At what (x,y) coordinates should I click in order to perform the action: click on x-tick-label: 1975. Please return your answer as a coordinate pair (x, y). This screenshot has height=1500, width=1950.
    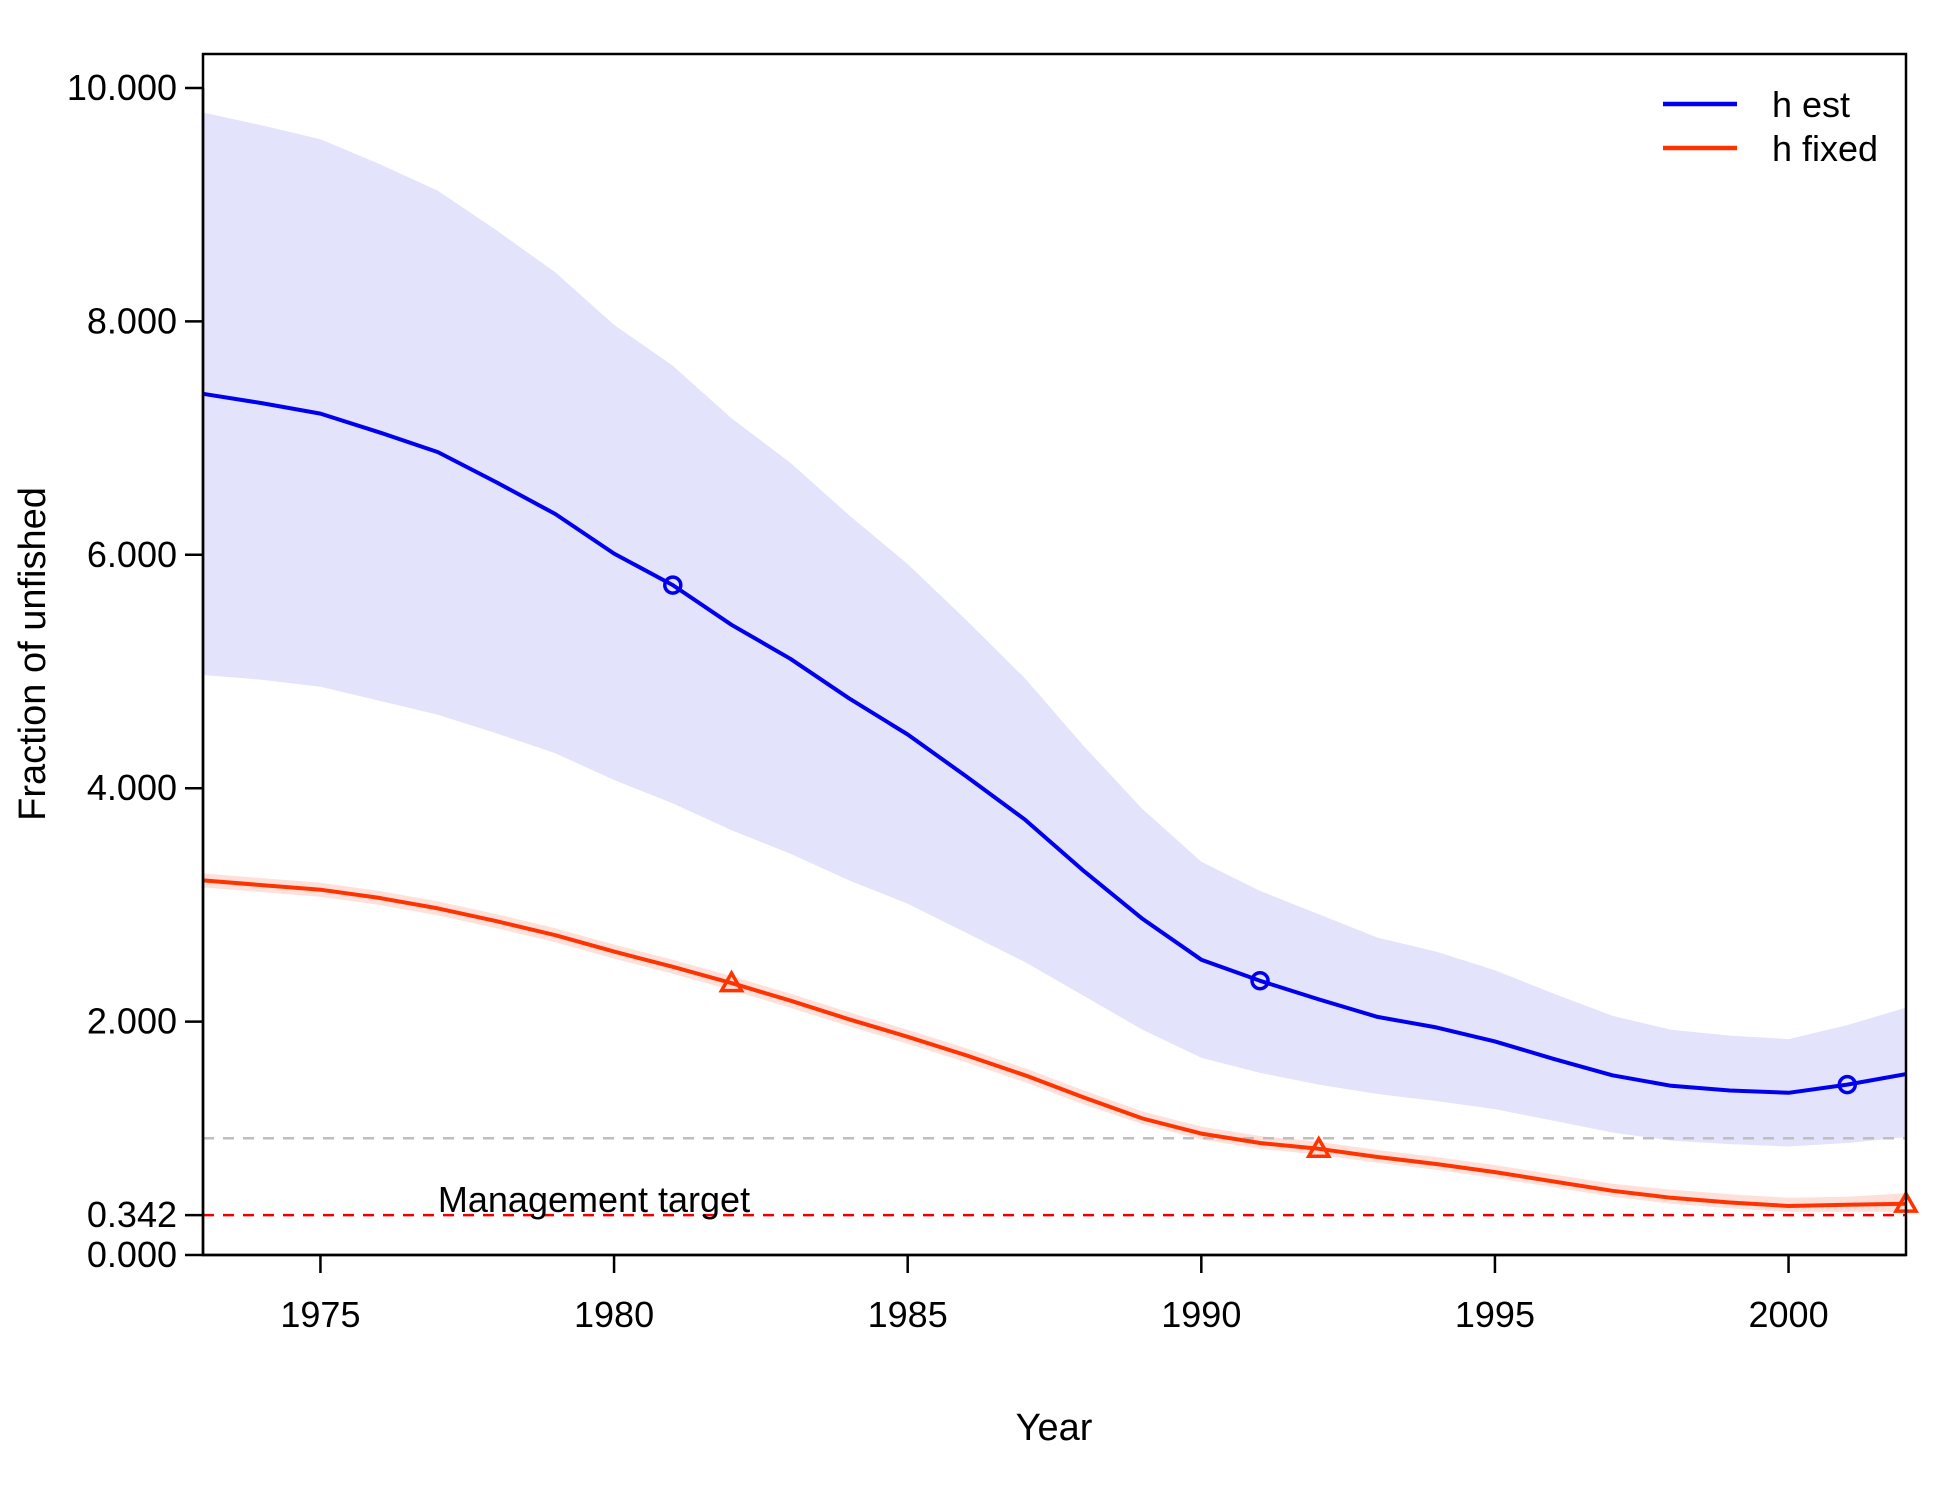
    Looking at the image, I should click on (320, 1314).